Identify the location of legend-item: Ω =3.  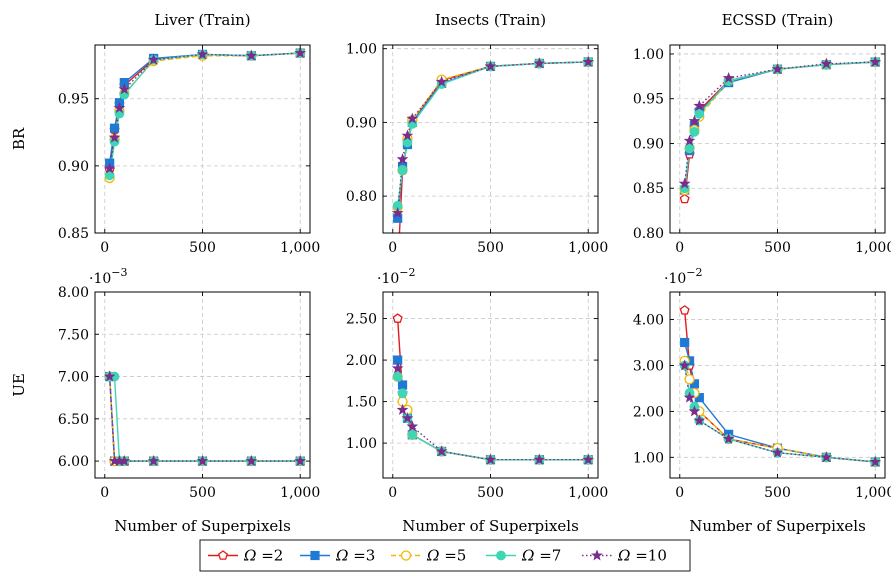
(337, 556).